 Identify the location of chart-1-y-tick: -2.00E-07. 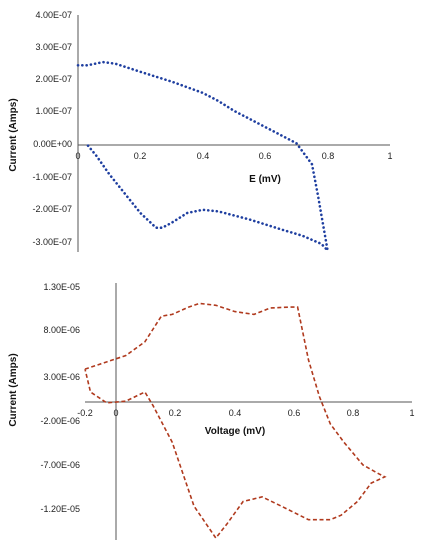
(52, 209).